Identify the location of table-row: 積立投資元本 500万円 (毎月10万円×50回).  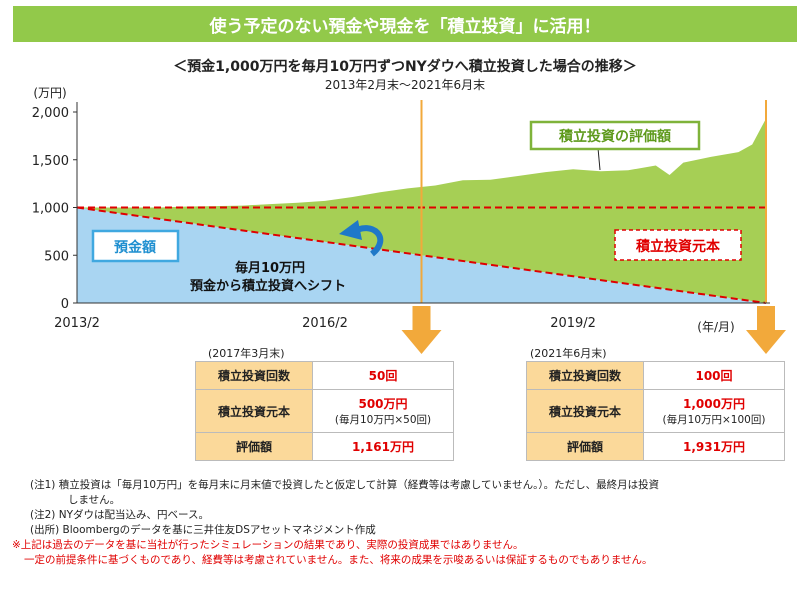
(324, 411).